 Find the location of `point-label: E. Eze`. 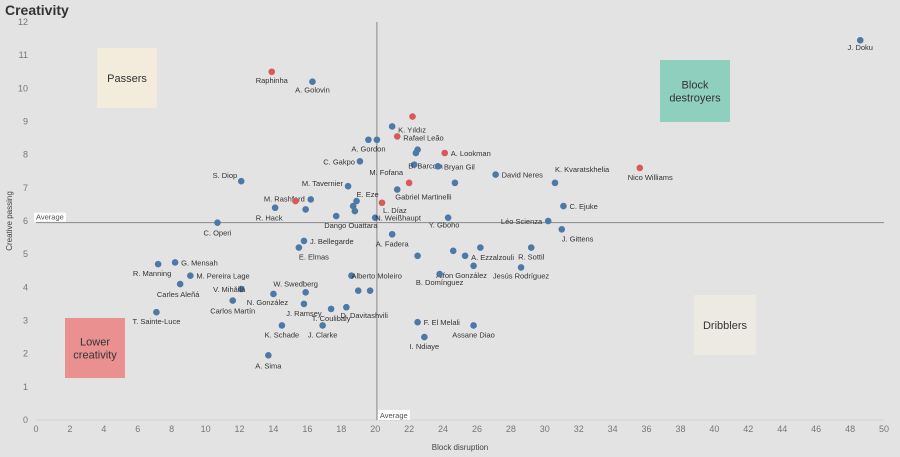

point-label: E. Eze is located at coordinates (368, 194).